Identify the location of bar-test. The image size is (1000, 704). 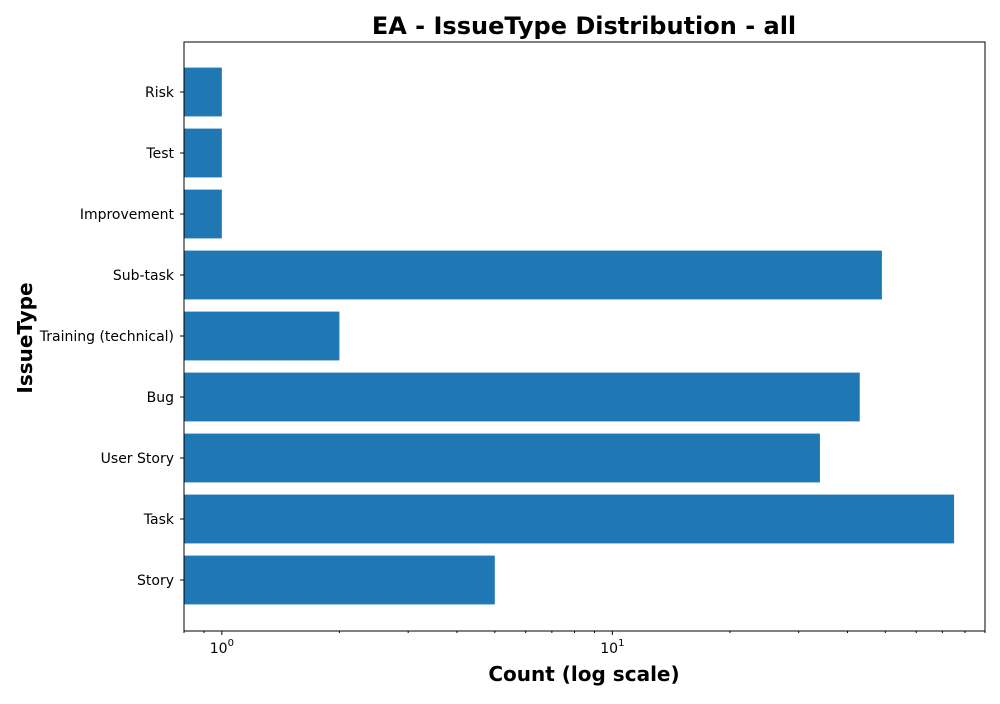
(203, 153).